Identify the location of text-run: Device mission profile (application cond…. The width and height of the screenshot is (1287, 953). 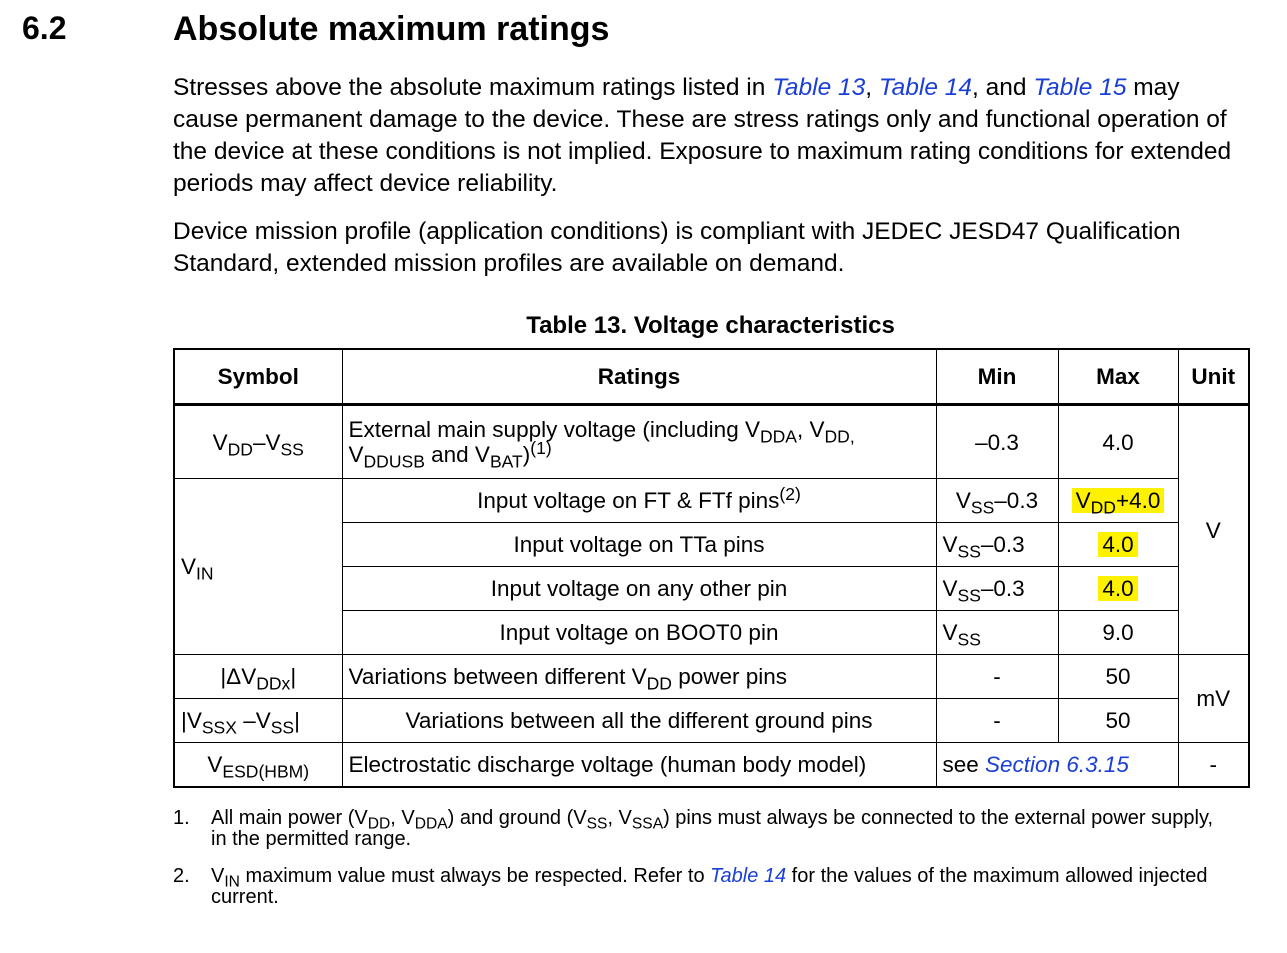
(677, 247).